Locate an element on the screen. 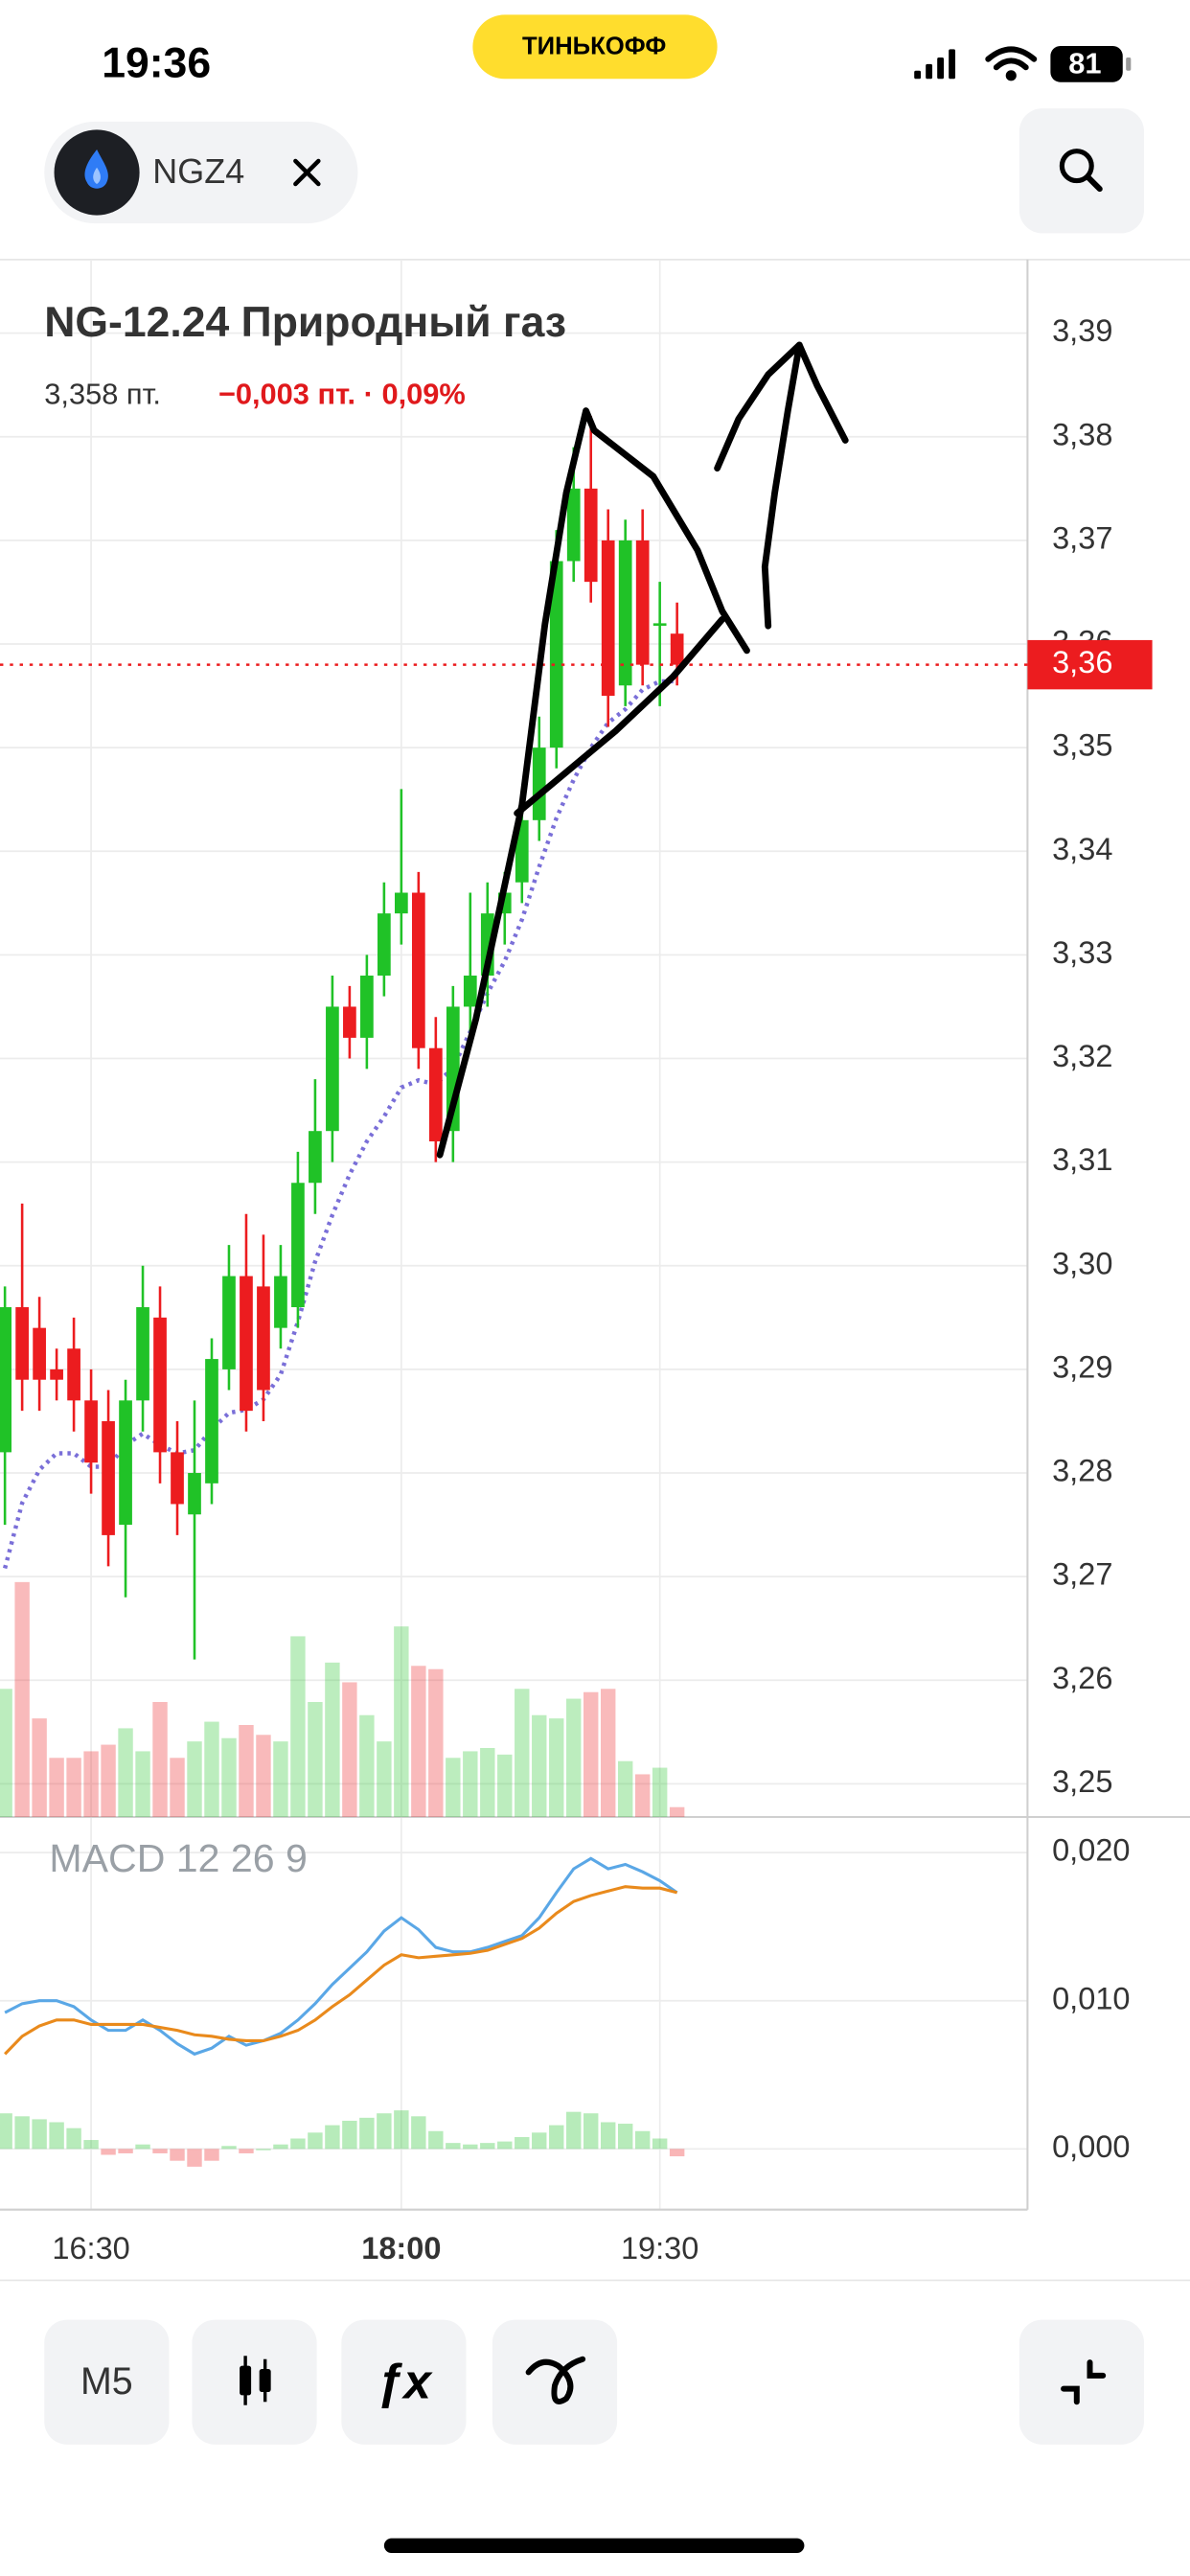  macd-label: MACD 12 26 9 is located at coordinates (179, 1858).